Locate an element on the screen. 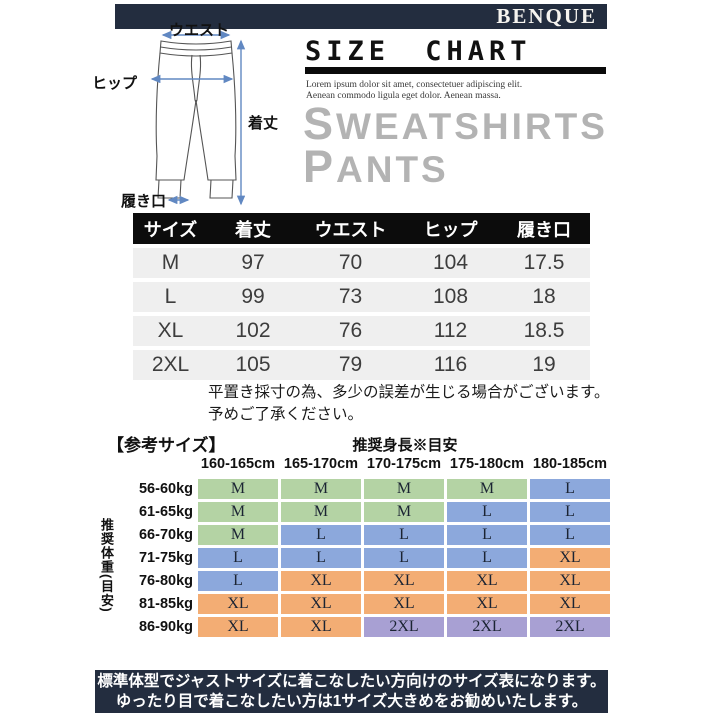 The image size is (720, 720). brand-logo: BENQUE is located at coordinates (546, 16).